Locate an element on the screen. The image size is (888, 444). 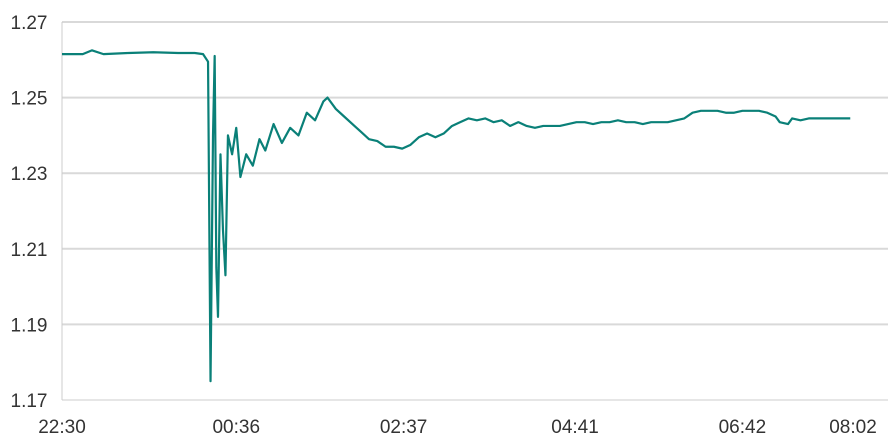
y-tick-label: 1.27 is located at coordinates (29, 23).